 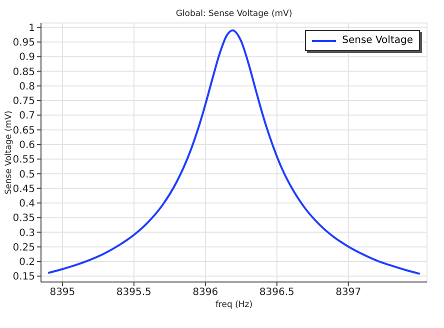 I want to click on x-axis-title: freq (Hz), so click(x=234, y=305).